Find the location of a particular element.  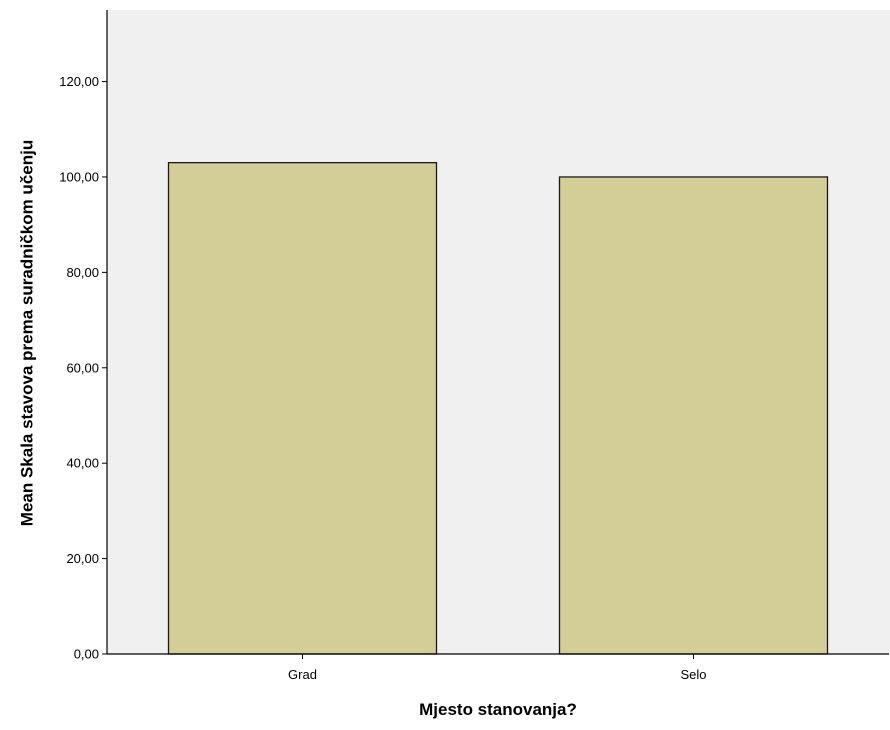

y-ticks-group: 0,00 20,00 40,00 60,00 80,00 100,00 120,00 is located at coordinates (83, 368).